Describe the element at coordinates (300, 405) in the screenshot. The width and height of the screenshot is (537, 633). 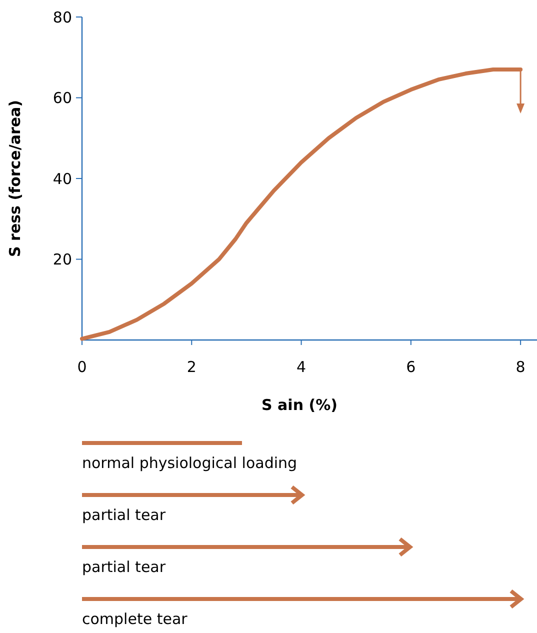
I see `x-axis-title: S ain (%)` at that location.